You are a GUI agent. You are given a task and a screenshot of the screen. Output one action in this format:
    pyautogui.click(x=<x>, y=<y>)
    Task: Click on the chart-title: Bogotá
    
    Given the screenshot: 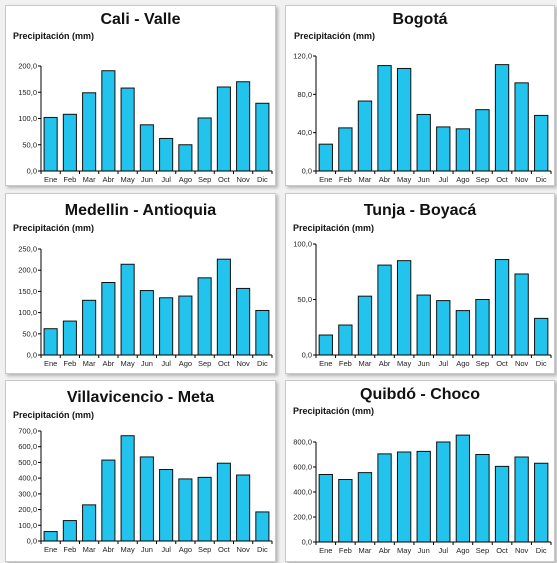 What is the action you would take?
    pyautogui.click(x=420, y=19)
    